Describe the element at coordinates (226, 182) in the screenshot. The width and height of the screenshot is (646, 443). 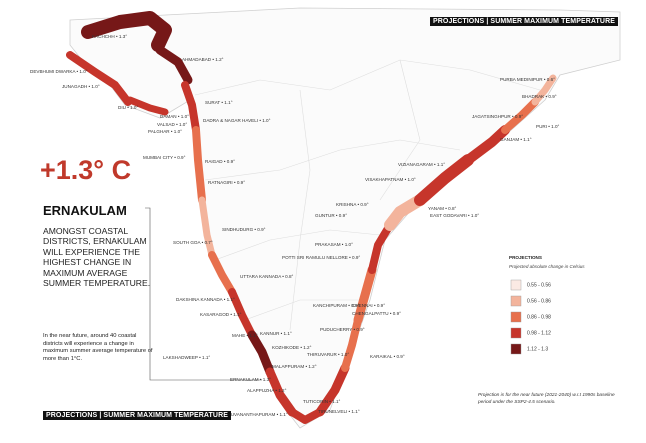
I see `district-label: RATNAGIRI • 0.9°` at that location.